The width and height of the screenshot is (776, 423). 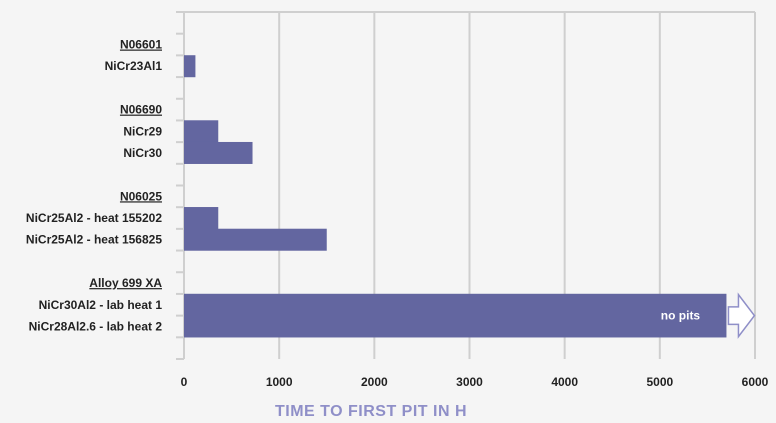 I want to click on x-tick-label-1000: 1000, so click(x=279, y=382).